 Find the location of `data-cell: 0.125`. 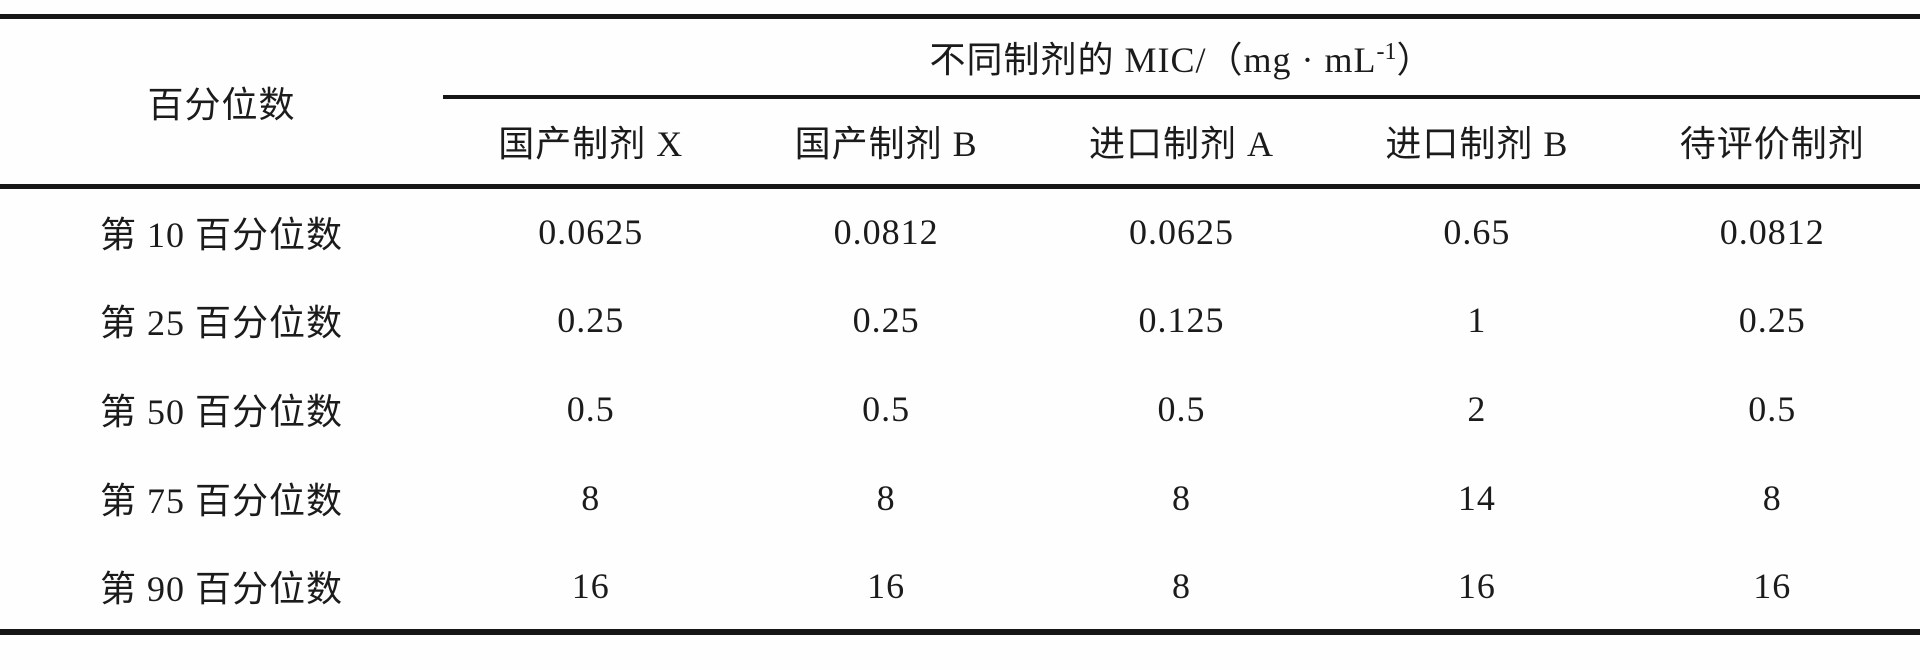

data-cell: 0.125 is located at coordinates (1181, 320).